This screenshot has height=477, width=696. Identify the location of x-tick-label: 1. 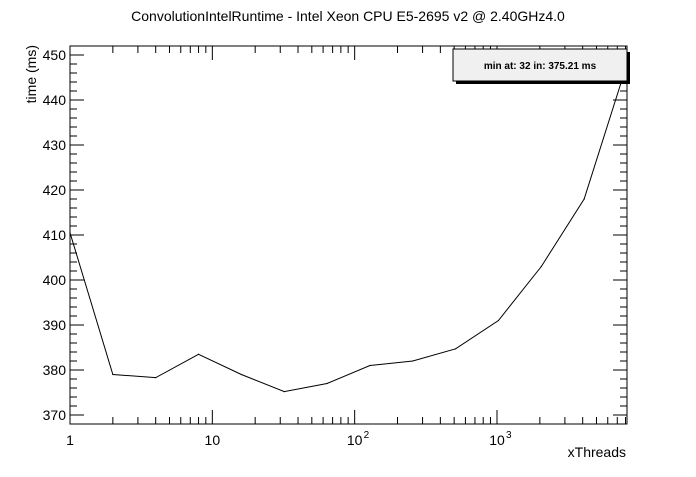
(70, 440).